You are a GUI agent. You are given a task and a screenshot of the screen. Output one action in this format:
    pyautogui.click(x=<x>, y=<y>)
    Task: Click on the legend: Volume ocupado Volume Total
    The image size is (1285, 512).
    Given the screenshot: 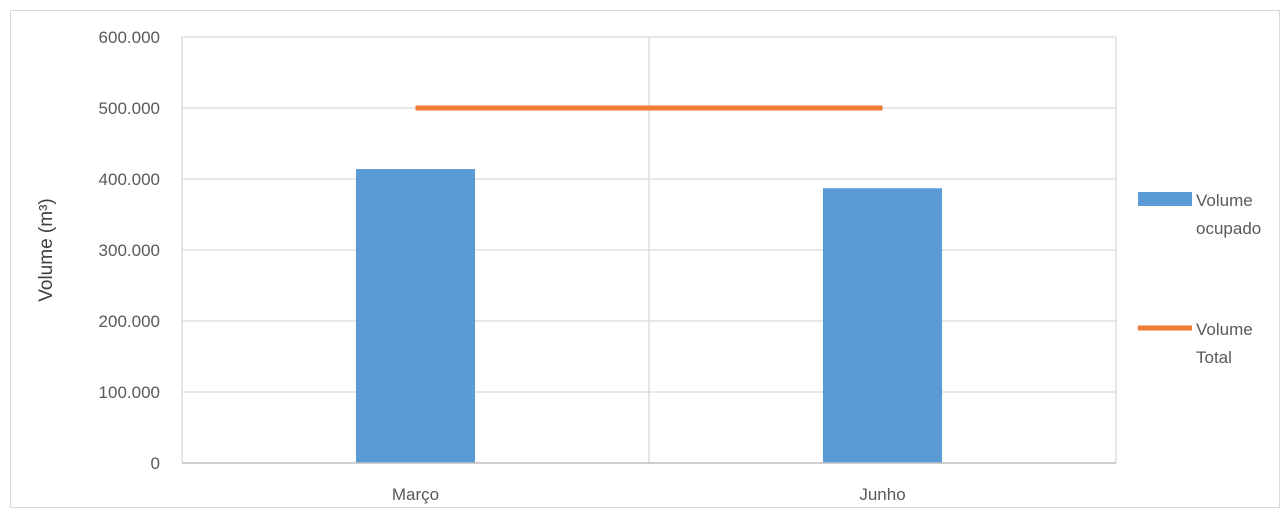 What is the action you would take?
    pyautogui.click(x=1199, y=279)
    